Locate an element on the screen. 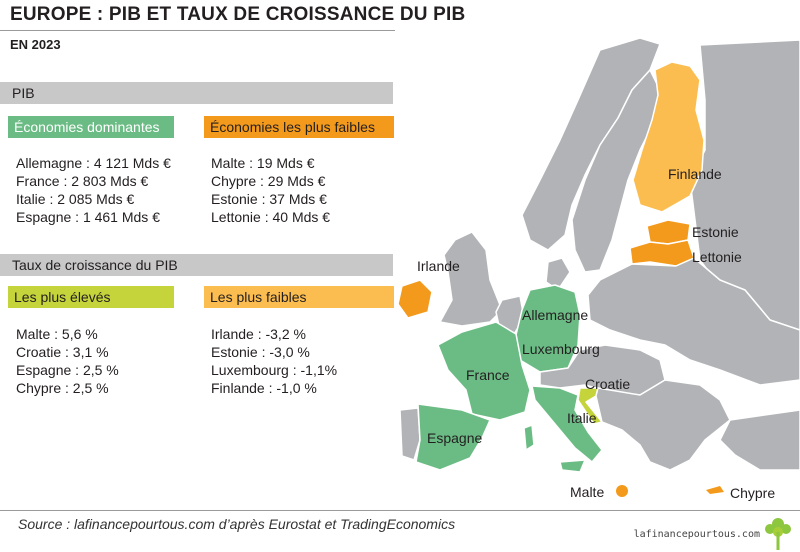  list-item: France : 2 803 Mds € is located at coordinates (82, 181).